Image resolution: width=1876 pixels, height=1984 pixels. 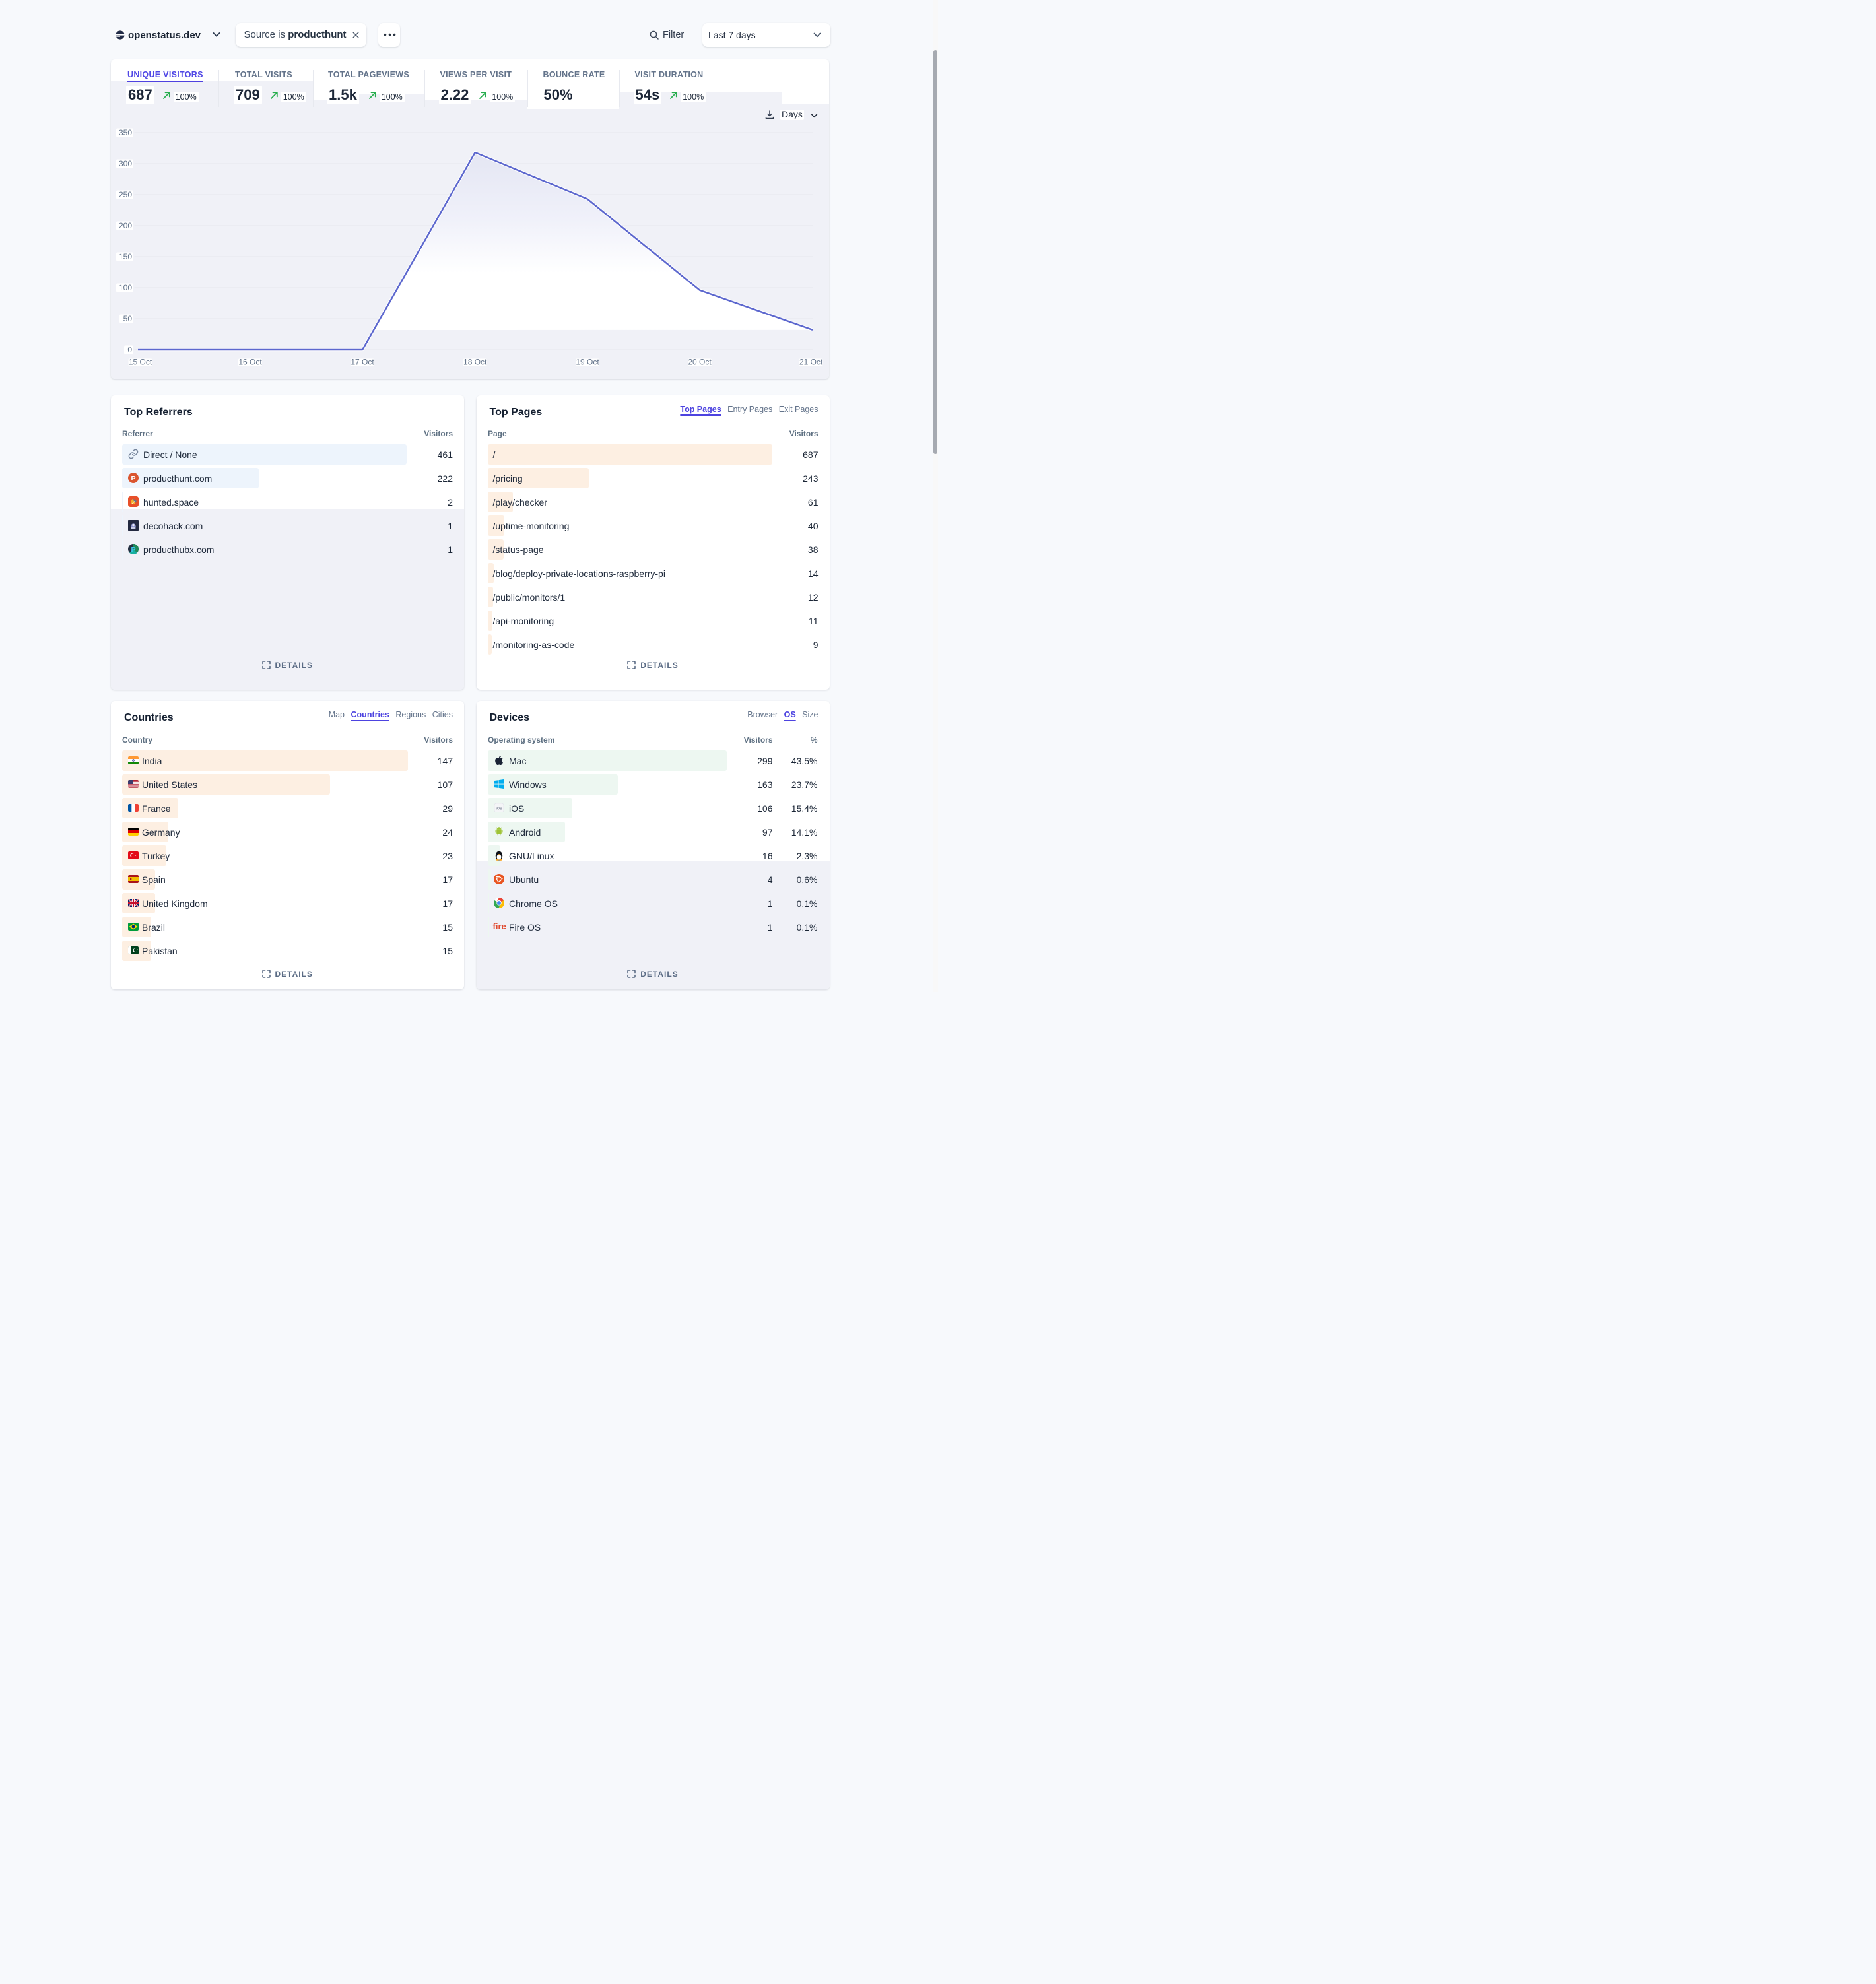 What do you see at coordinates (125, 132) in the screenshot?
I see `svg-text: 350` at bounding box center [125, 132].